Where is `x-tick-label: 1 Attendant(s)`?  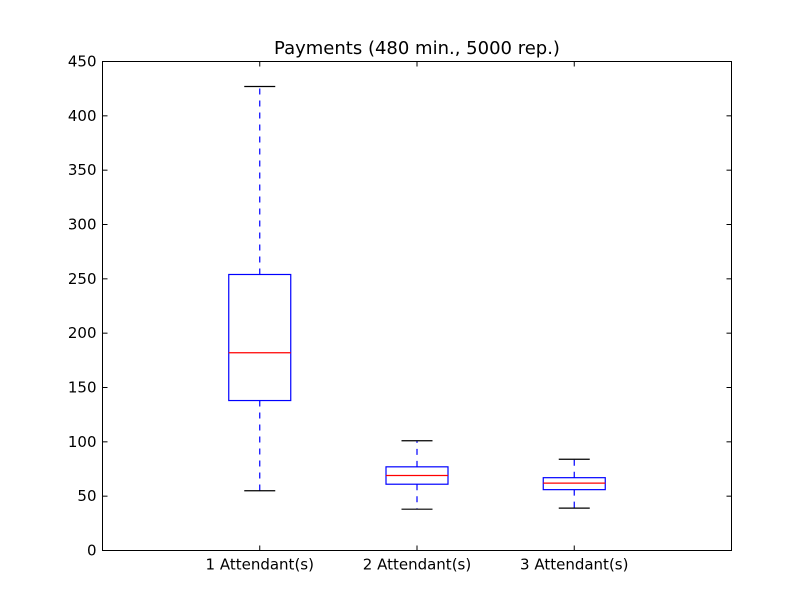
x-tick-label: 1 Attendant(s) is located at coordinates (260, 565).